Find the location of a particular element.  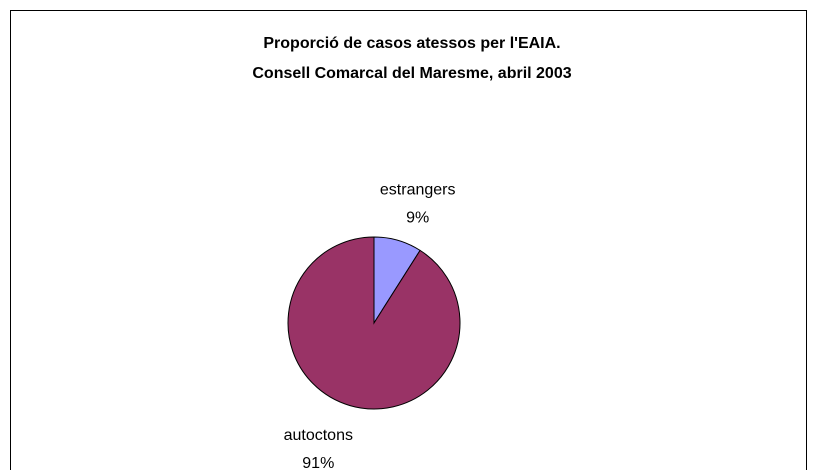

slice-value-label: 9% is located at coordinates (417, 217).